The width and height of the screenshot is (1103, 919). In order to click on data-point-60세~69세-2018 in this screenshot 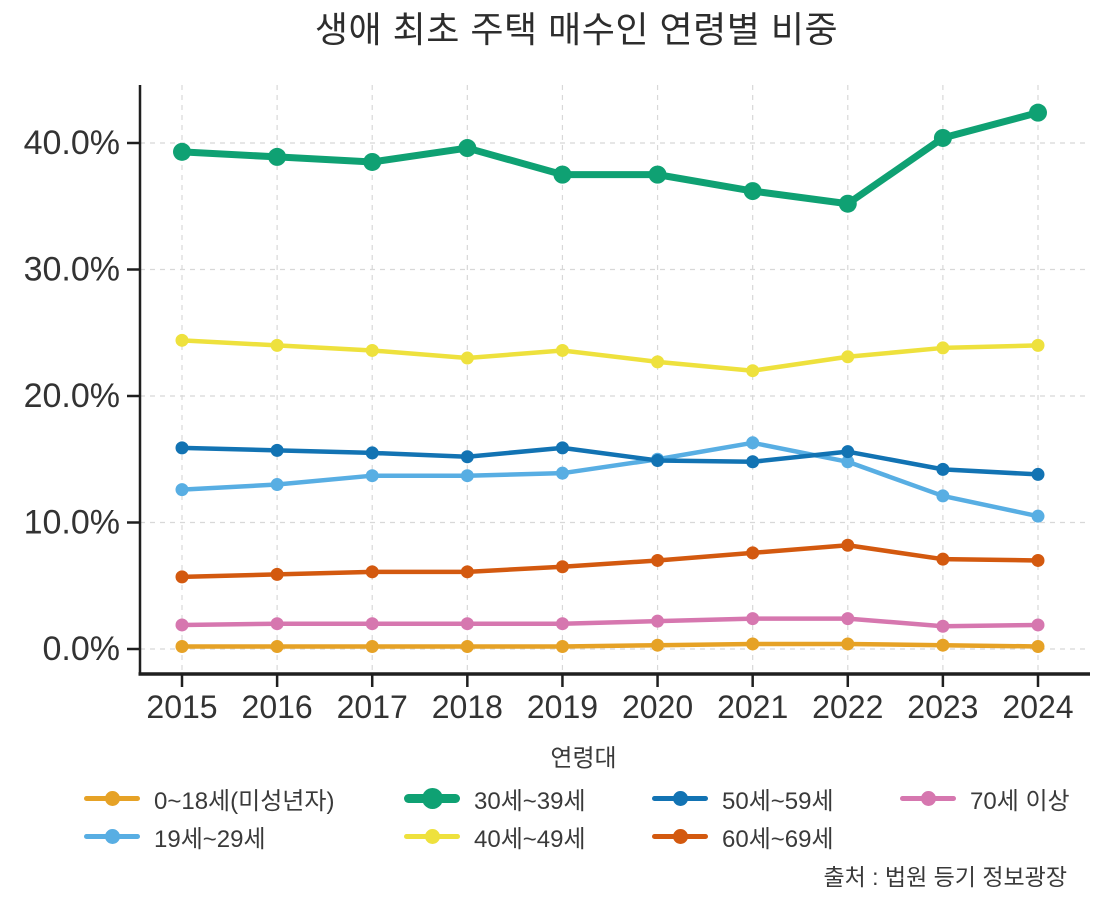, I will do `click(467, 572)`.